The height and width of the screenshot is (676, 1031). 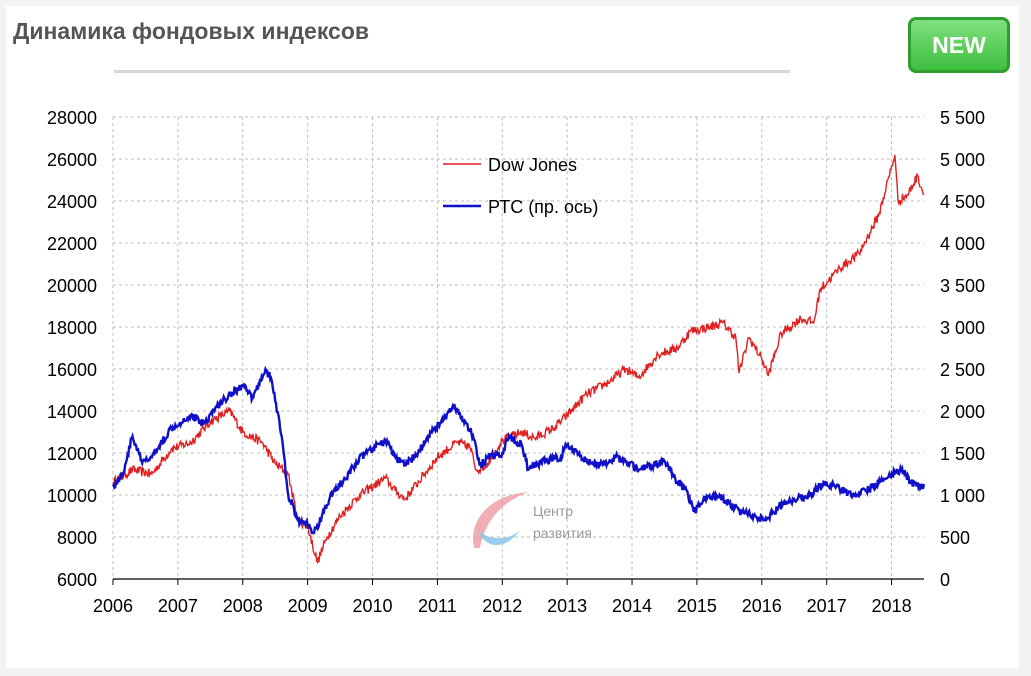 I want to click on watermark-swoosh-red-icon, so click(x=500, y=520).